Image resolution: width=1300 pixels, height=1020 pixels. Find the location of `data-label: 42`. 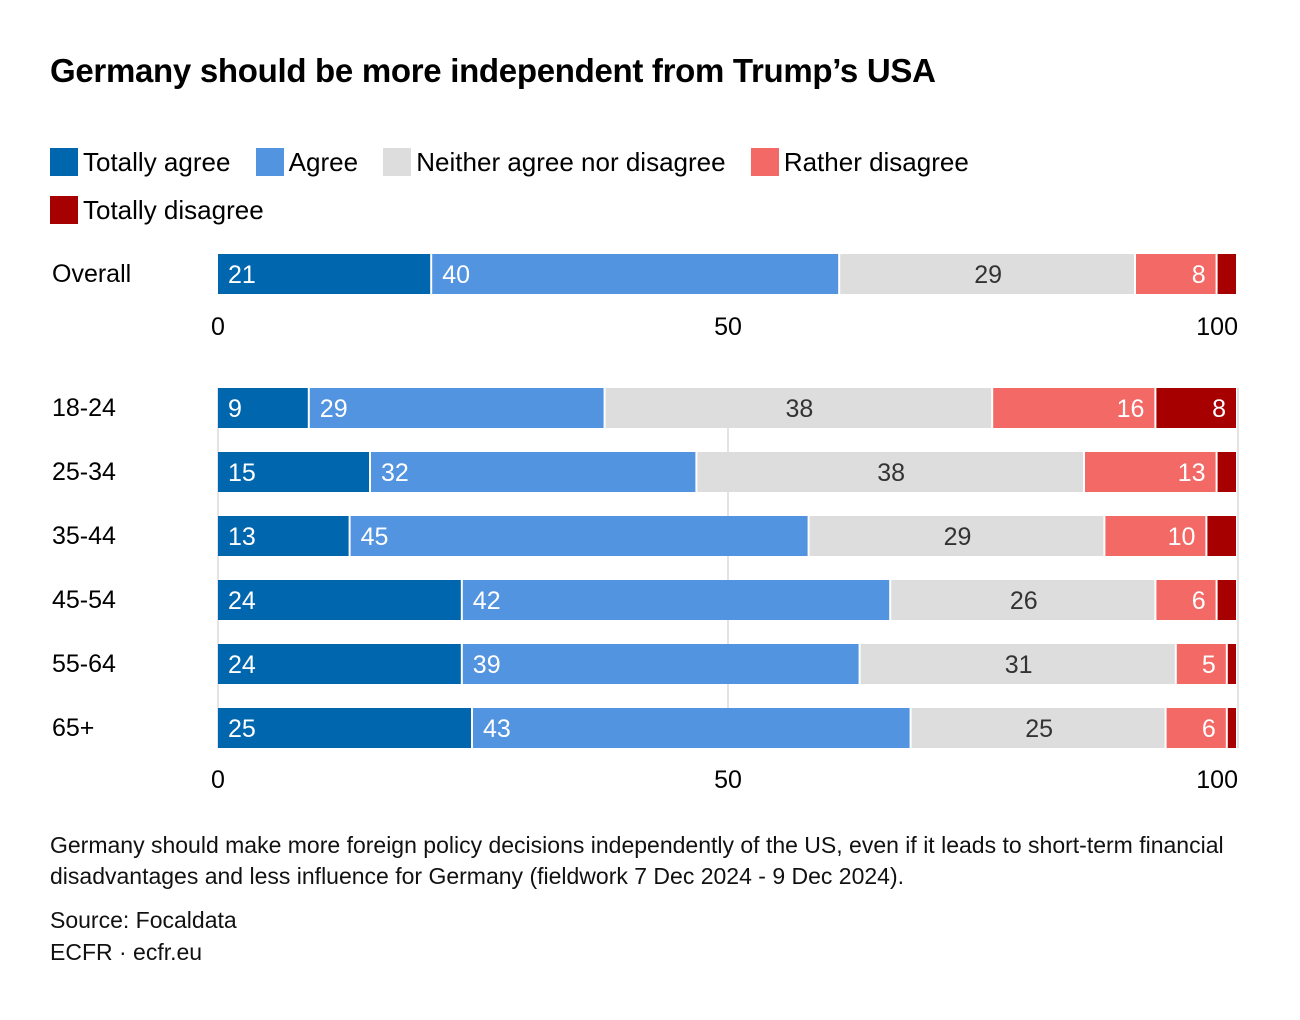

data-label: 42 is located at coordinates (487, 601).